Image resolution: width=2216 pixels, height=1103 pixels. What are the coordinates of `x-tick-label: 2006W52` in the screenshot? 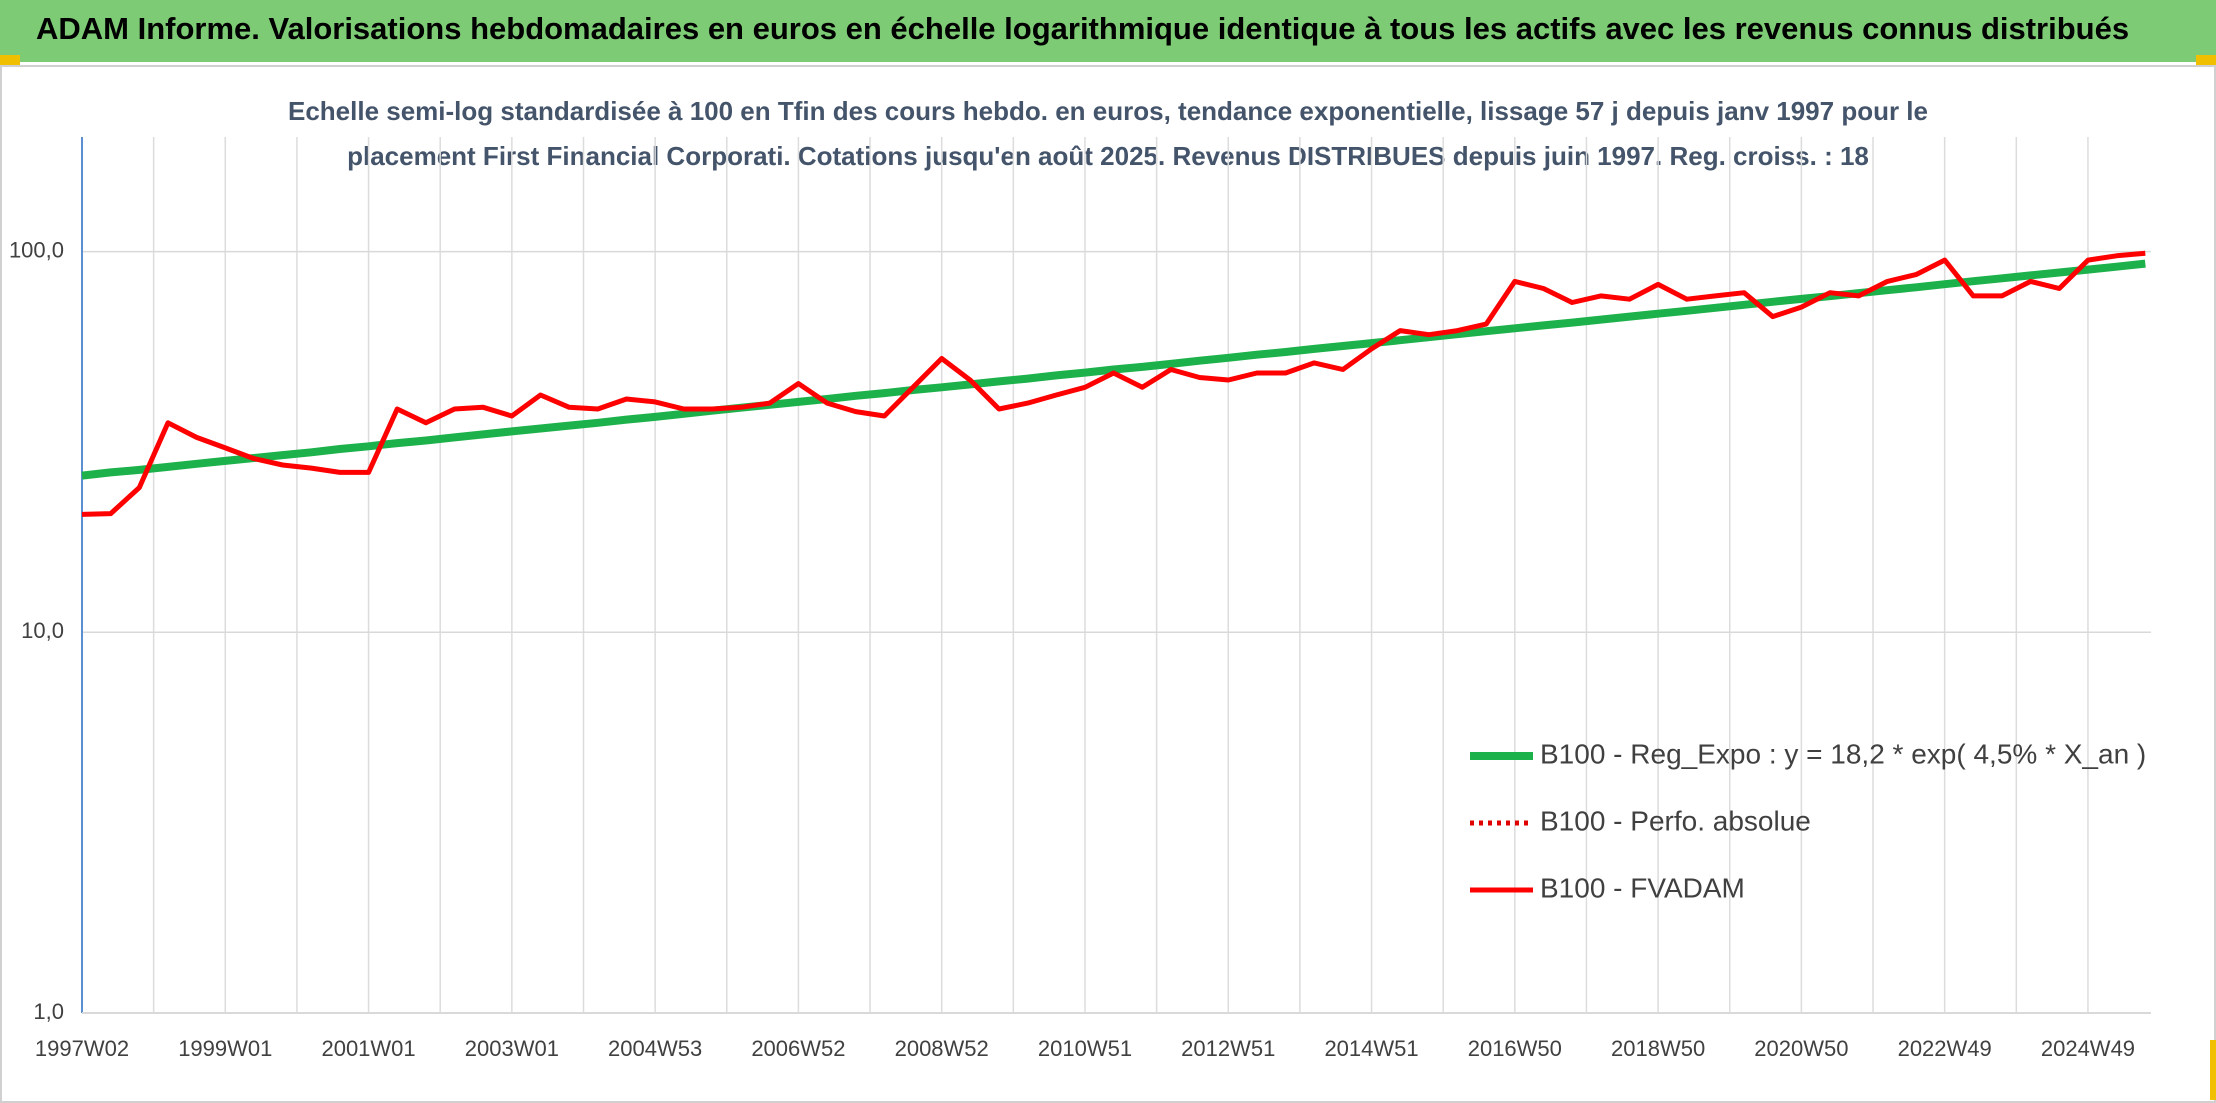 It's located at (798, 1048).